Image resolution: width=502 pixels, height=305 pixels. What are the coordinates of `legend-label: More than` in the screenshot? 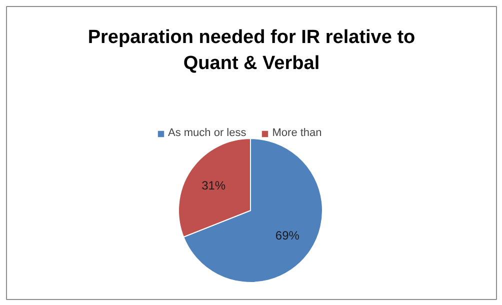 It's located at (297, 133).